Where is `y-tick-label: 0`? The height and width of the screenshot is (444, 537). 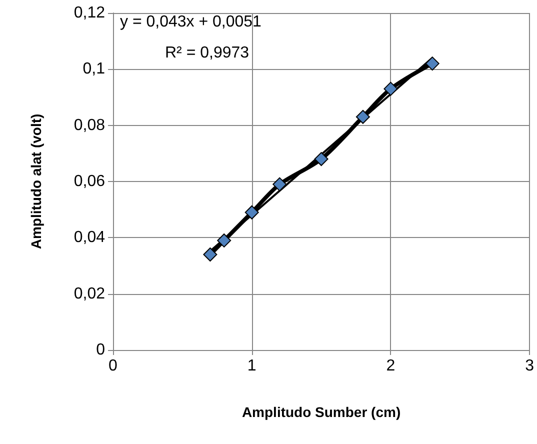
y-tick-label: 0 is located at coordinates (101, 350).